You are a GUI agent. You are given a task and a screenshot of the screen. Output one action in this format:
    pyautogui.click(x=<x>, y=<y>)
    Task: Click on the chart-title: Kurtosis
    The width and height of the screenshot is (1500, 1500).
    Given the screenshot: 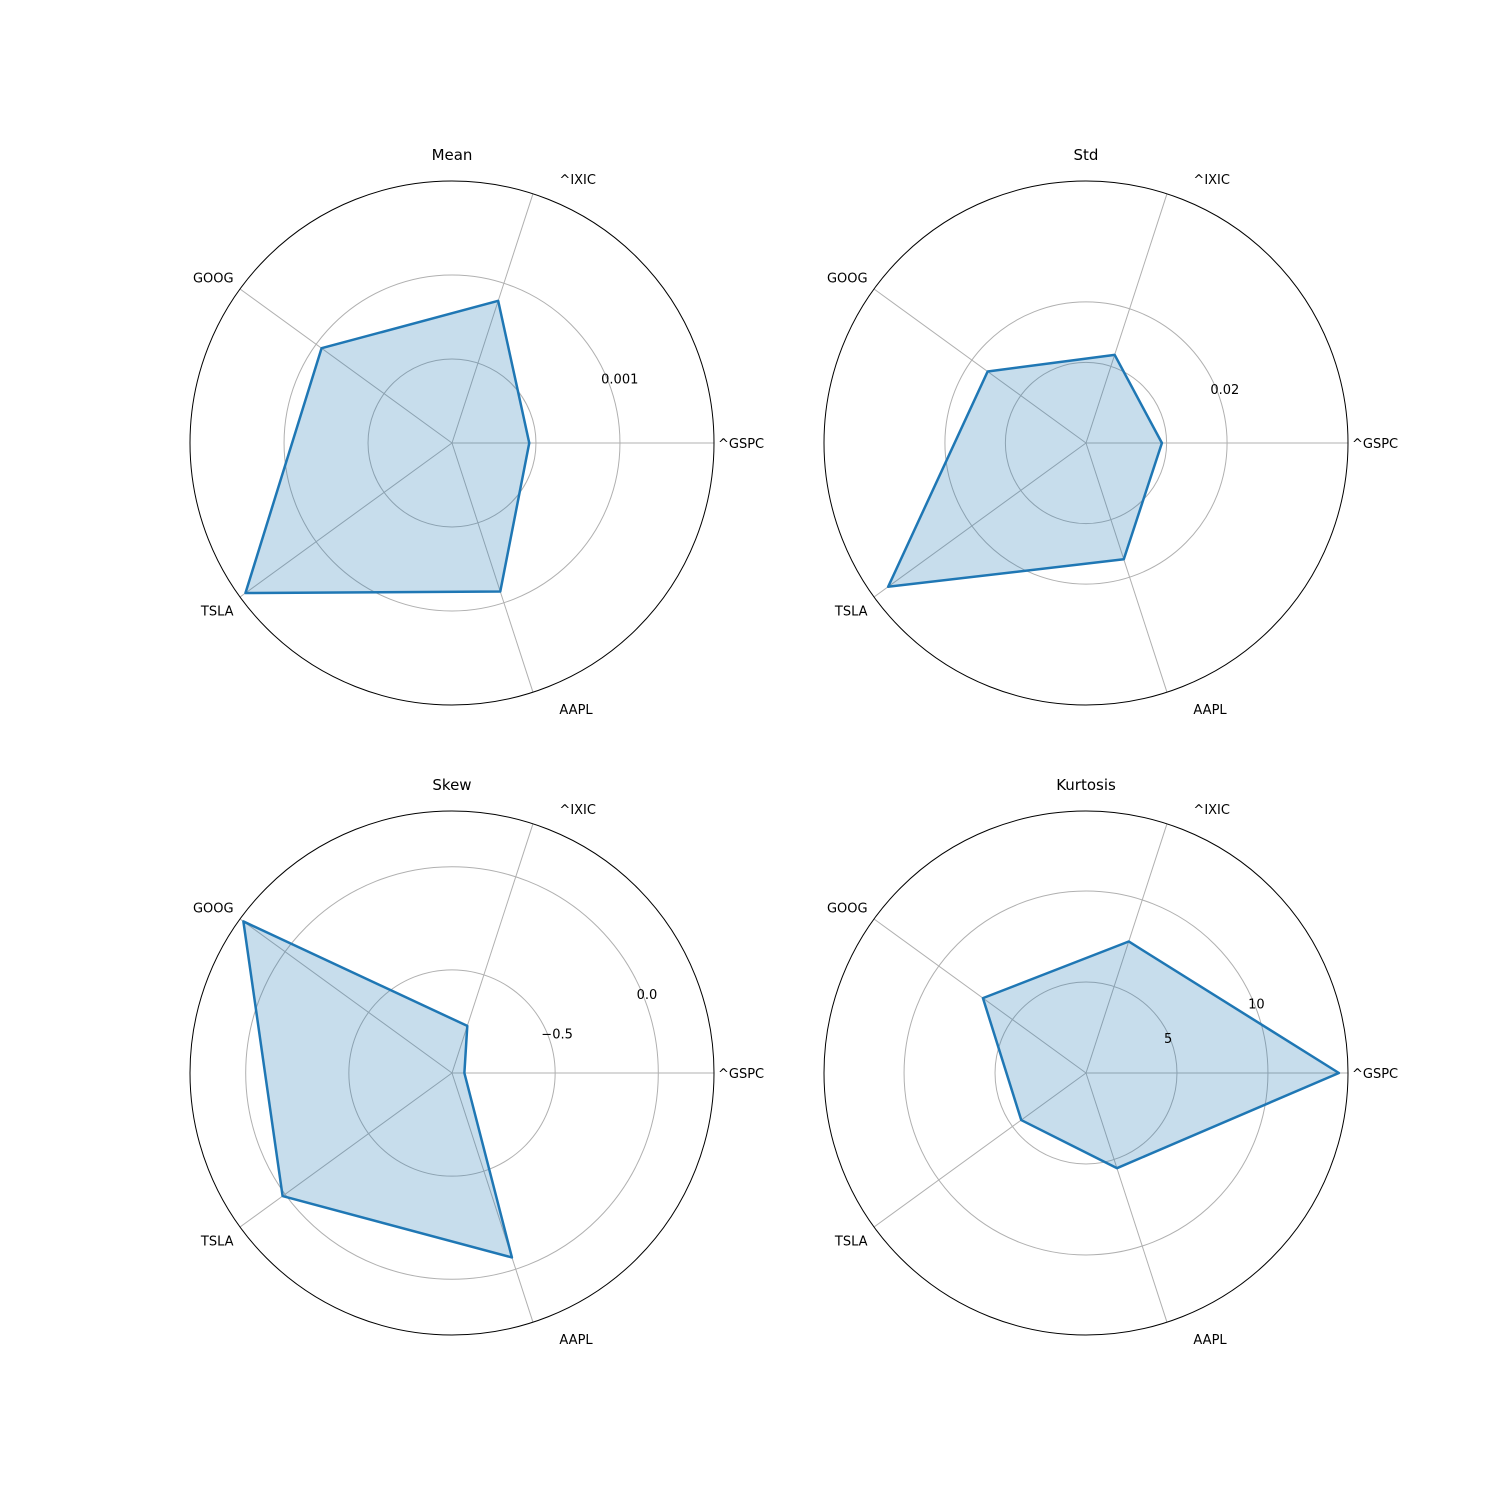 What is the action you would take?
    pyautogui.click(x=1086, y=785)
    